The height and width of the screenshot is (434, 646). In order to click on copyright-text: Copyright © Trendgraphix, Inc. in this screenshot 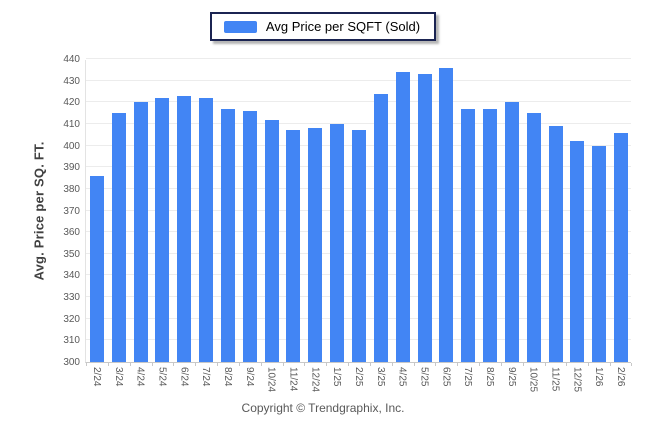, I will do `click(323, 408)`.